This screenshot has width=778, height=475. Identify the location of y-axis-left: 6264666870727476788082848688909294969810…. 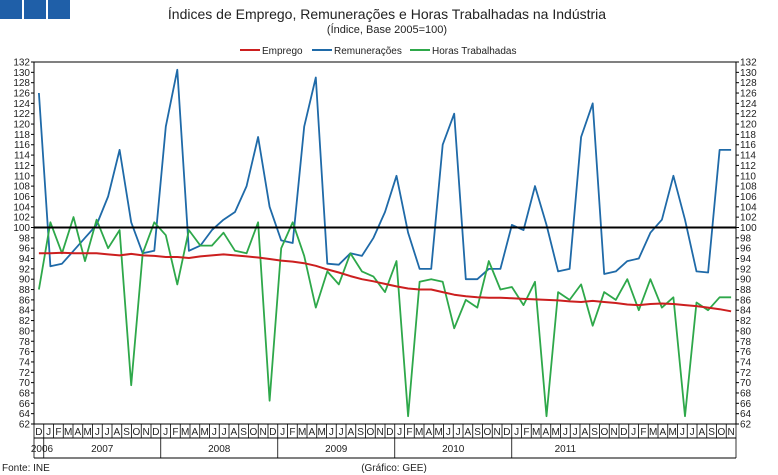
(23, 244).